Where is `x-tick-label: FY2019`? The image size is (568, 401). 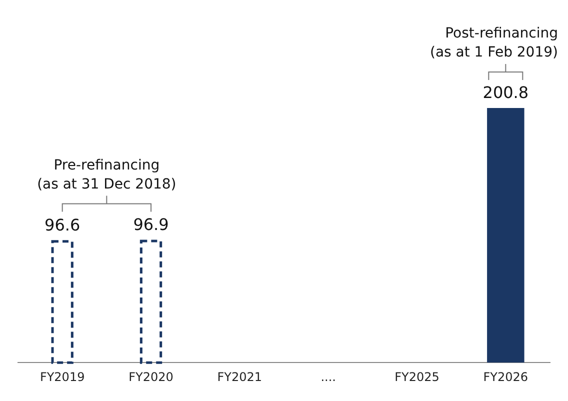
x-tick-label: FY2019 is located at coordinates (62, 377).